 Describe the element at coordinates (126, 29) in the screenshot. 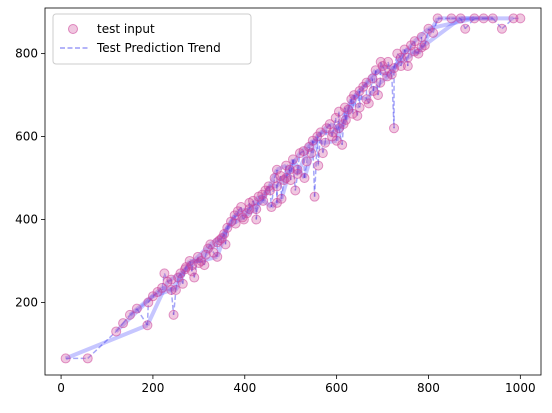

I see `legend-label-test-input: test input` at that location.